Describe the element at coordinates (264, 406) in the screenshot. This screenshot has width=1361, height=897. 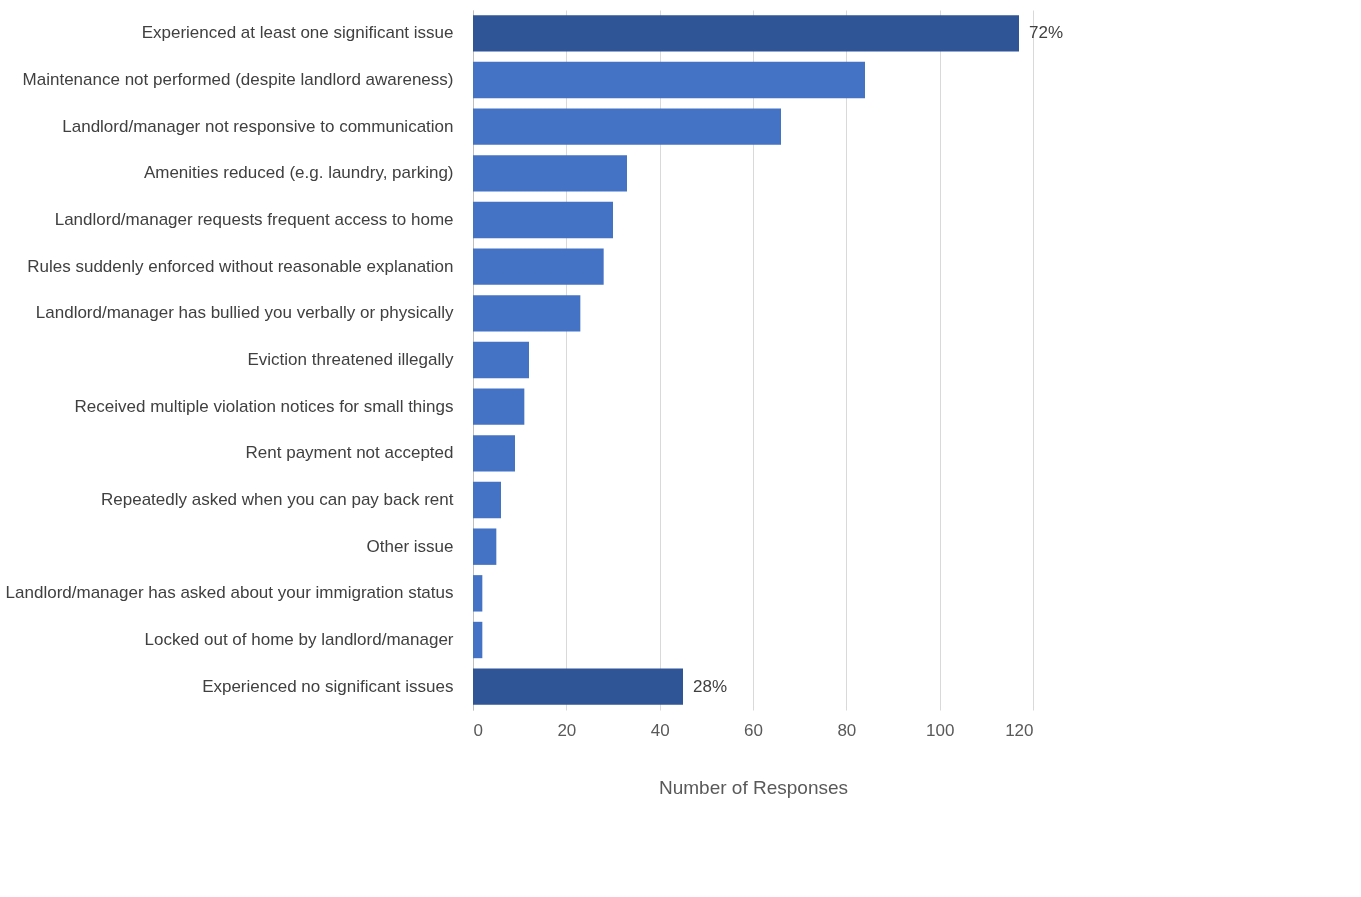
I see `y-tick-label: Received multiple violation notices for small things` at that location.